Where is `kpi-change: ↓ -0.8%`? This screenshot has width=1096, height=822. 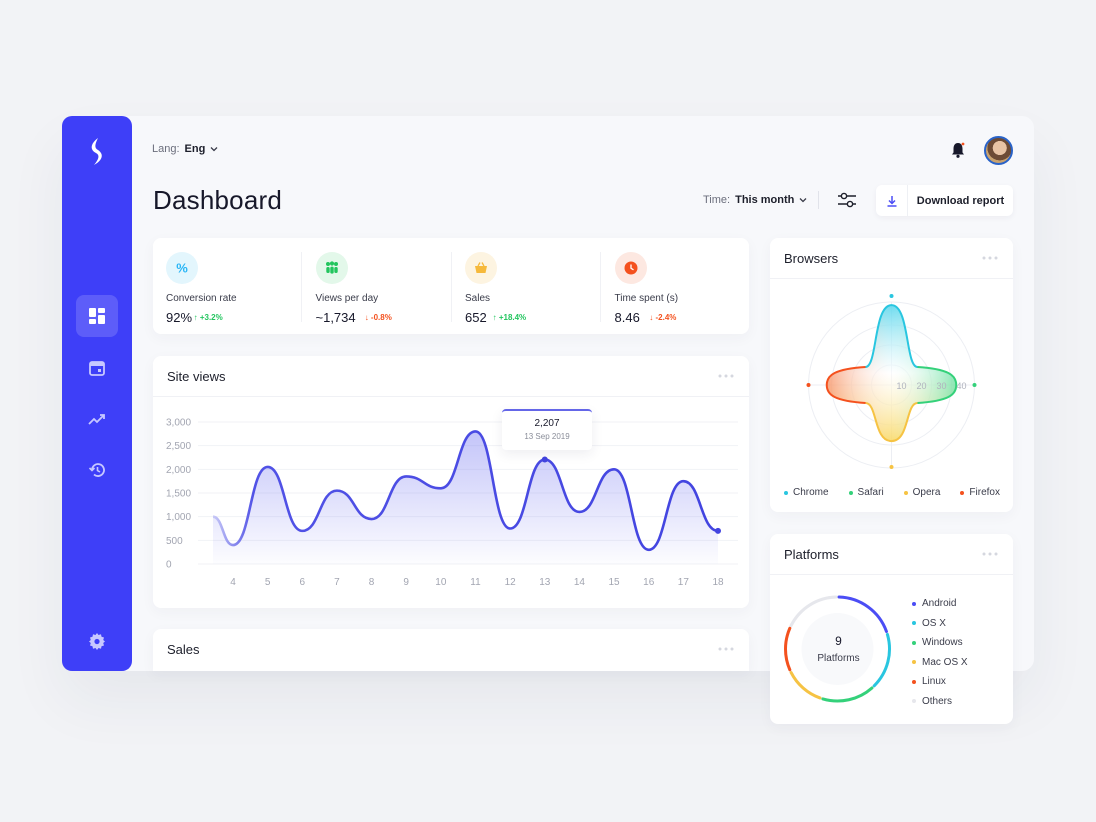
kpi-change: ↓ -0.8% is located at coordinates (378, 317).